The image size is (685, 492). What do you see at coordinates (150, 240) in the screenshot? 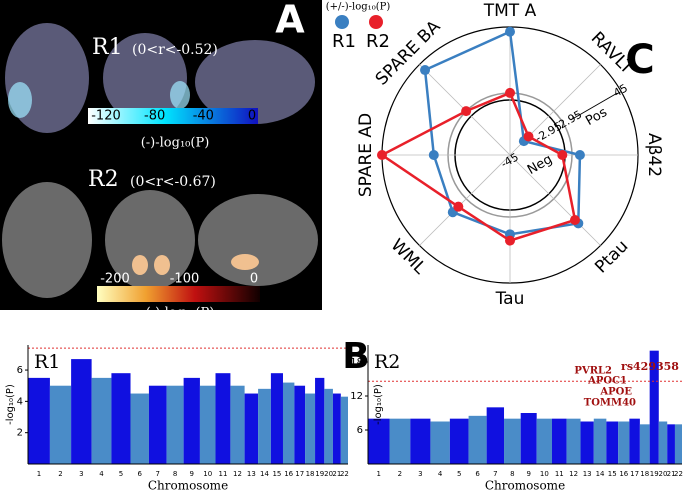
I see `brain-coronal` at bounding box center [150, 240].